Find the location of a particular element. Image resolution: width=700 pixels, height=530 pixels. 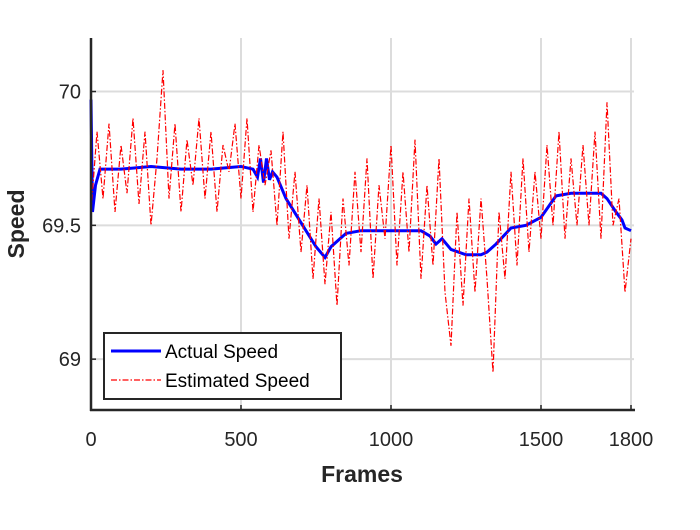

y-tick-label: 69.5 is located at coordinates (61, 226).